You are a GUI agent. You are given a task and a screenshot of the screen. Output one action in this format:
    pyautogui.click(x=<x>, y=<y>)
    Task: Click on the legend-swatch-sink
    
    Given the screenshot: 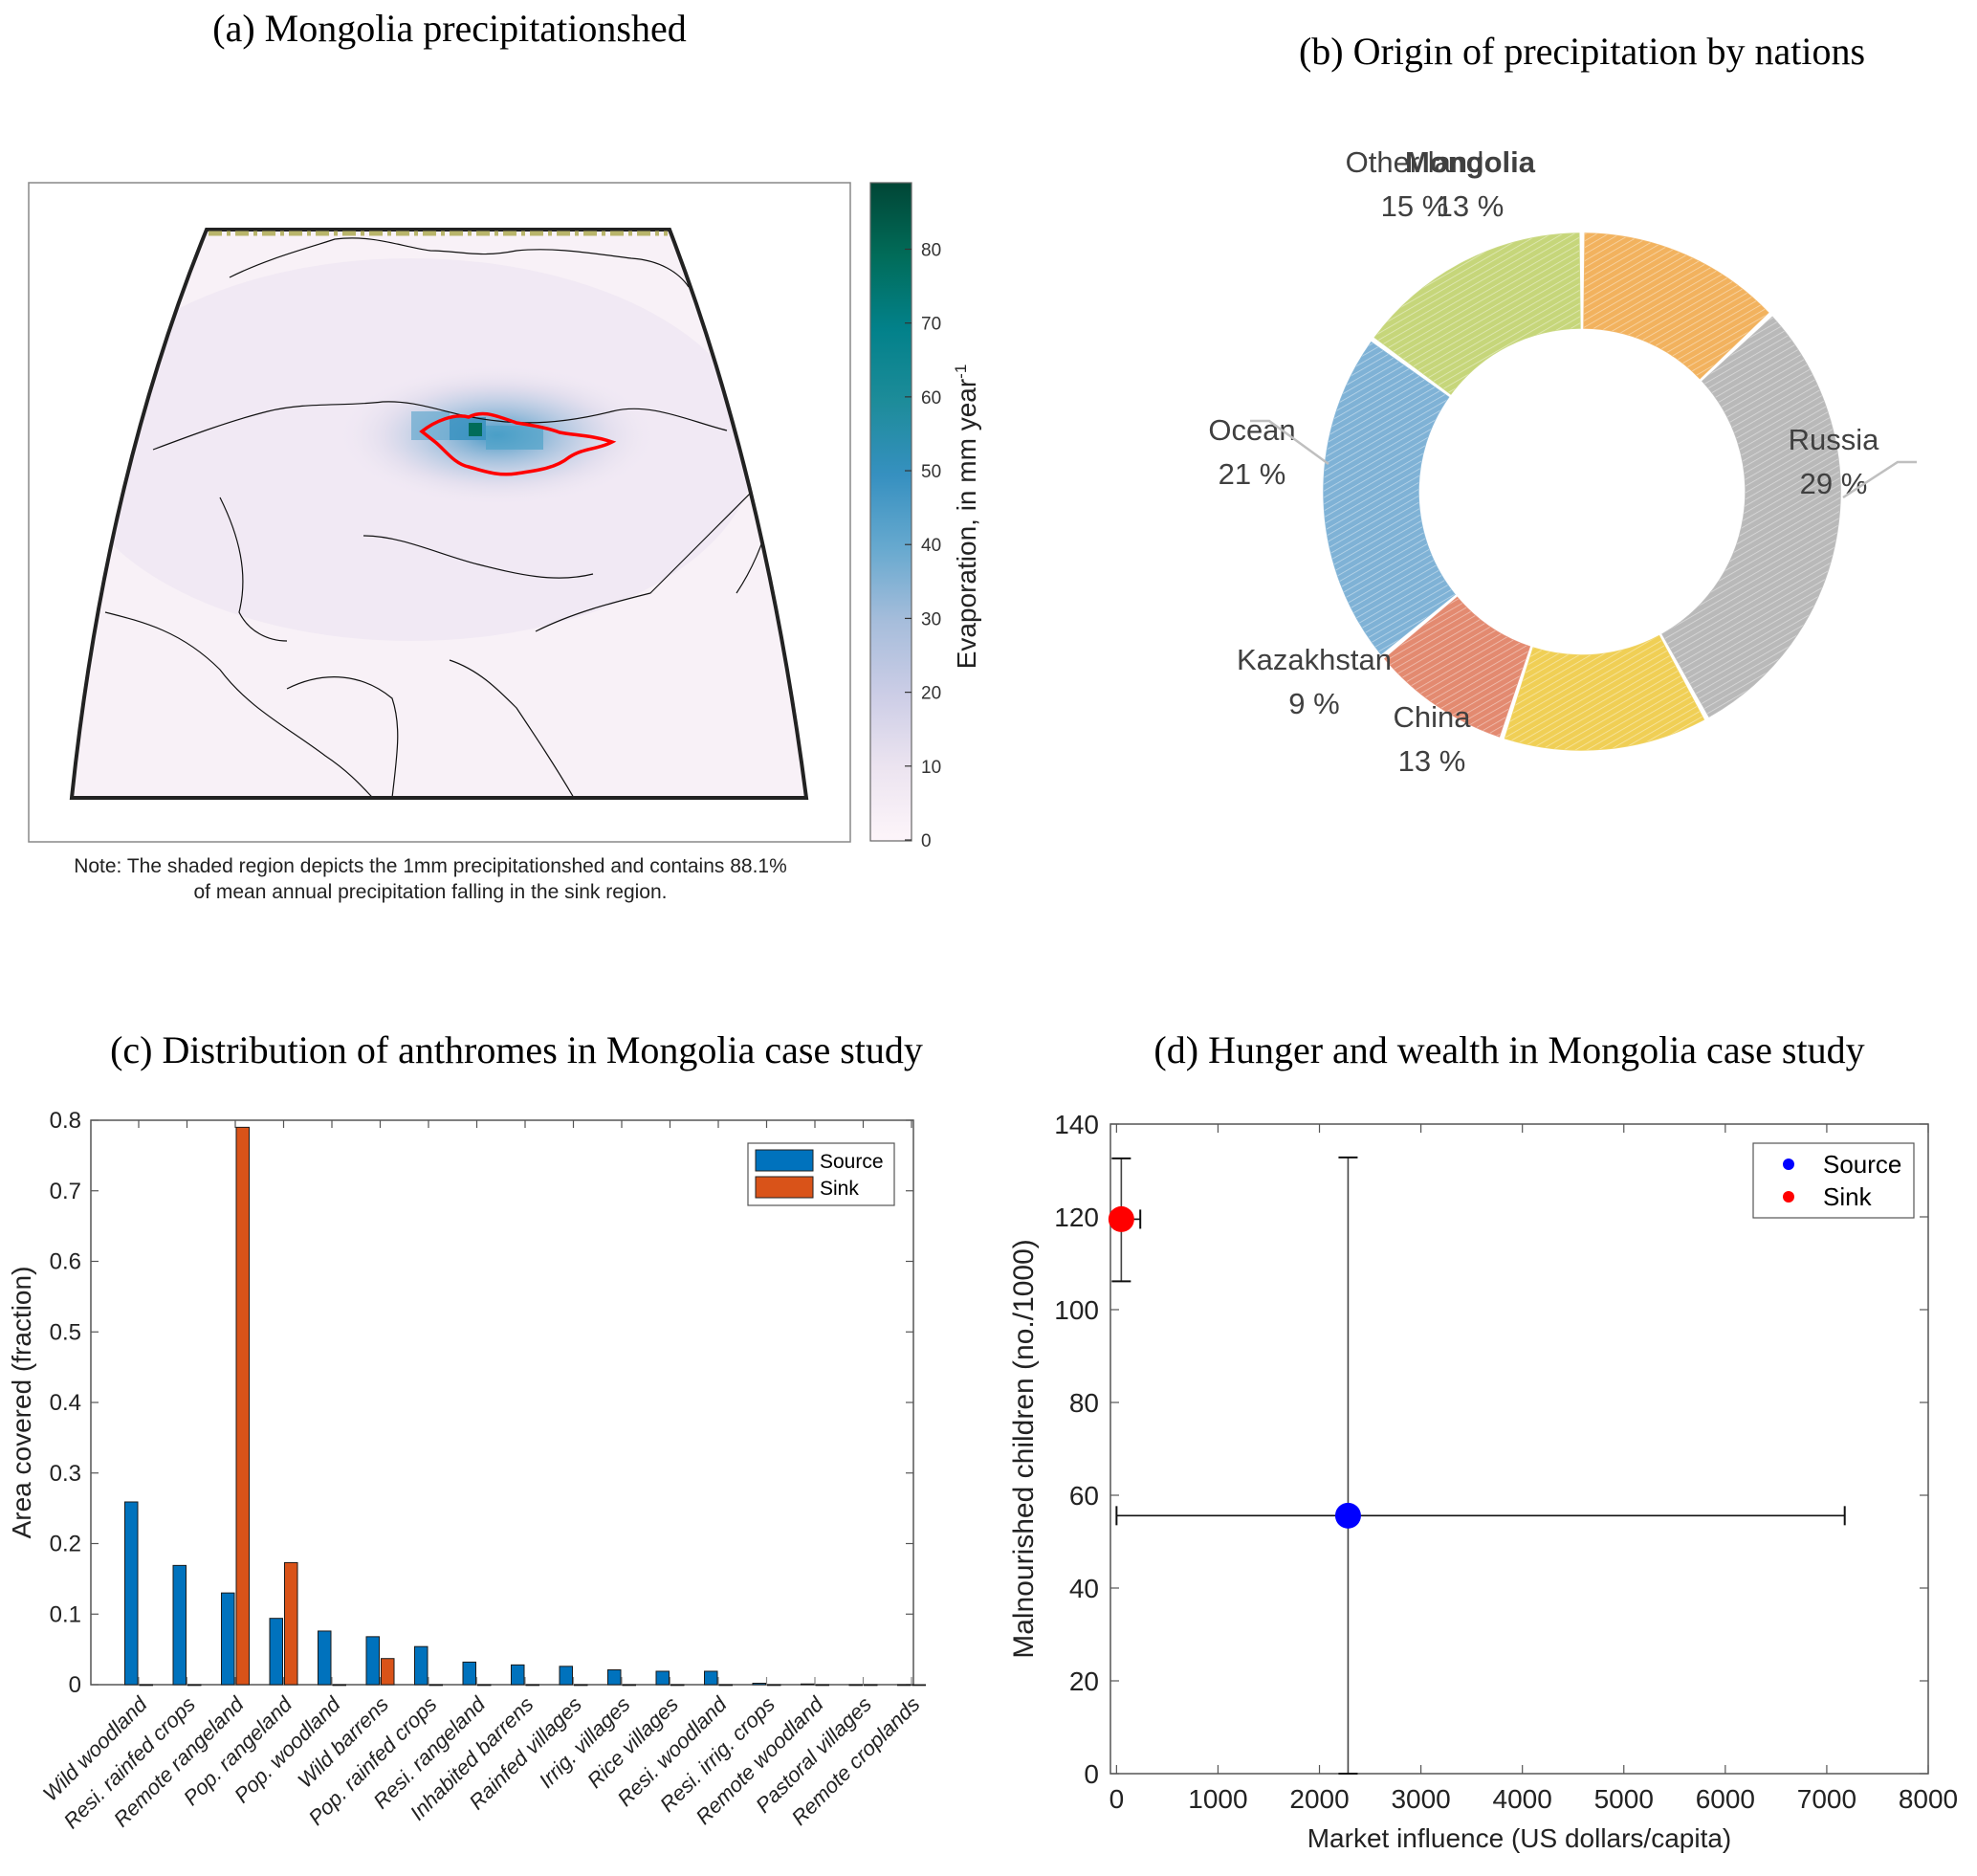 What is the action you would take?
    pyautogui.click(x=784, y=1187)
    